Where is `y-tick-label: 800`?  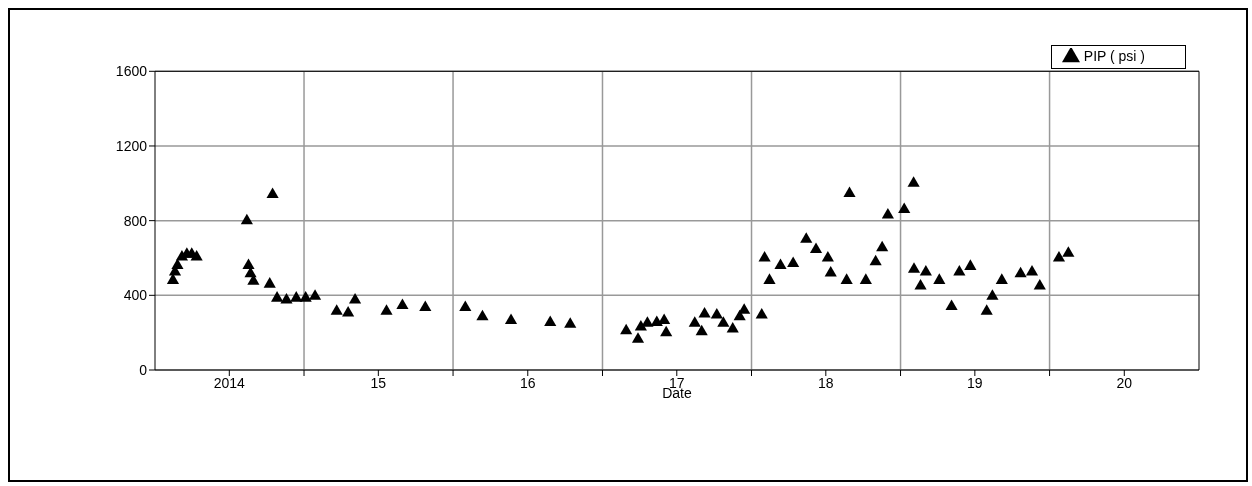
y-tick-label: 800 is located at coordinates (135, 220).